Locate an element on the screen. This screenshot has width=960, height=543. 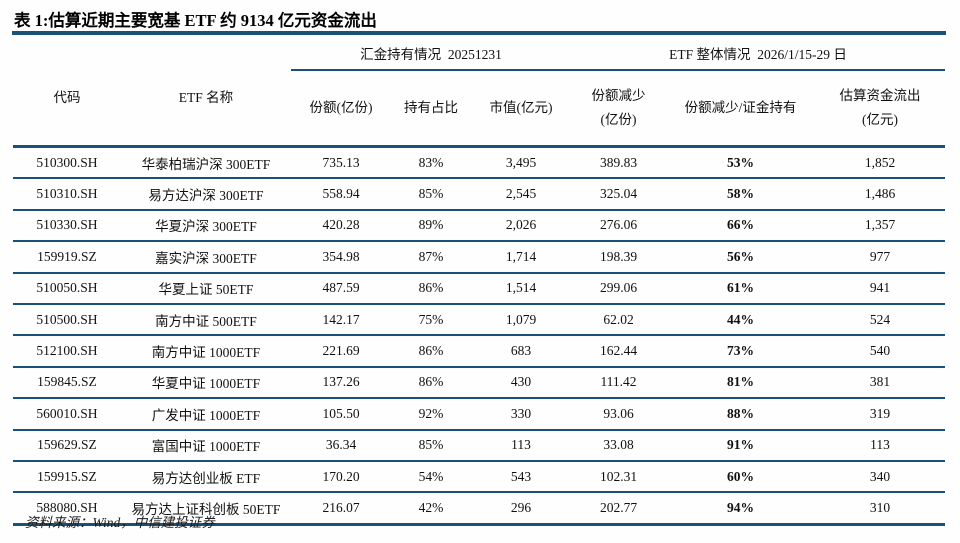
cell-share-decrease: 162.44 is located at coordinates (618, 351).